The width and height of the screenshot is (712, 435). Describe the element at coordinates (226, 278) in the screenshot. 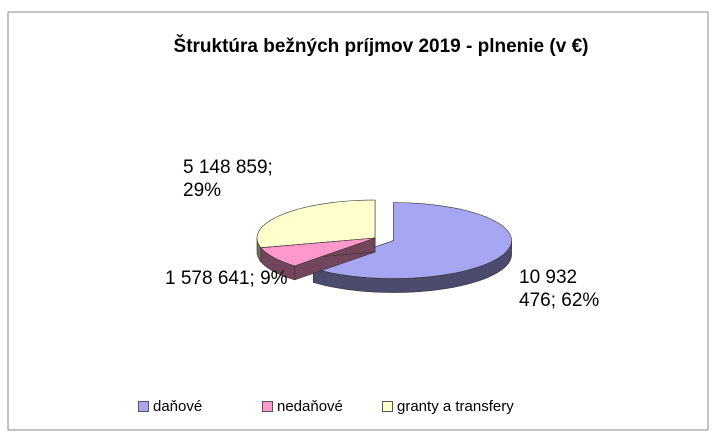

I see `data-label: 1 578 641; 9%` at that location.